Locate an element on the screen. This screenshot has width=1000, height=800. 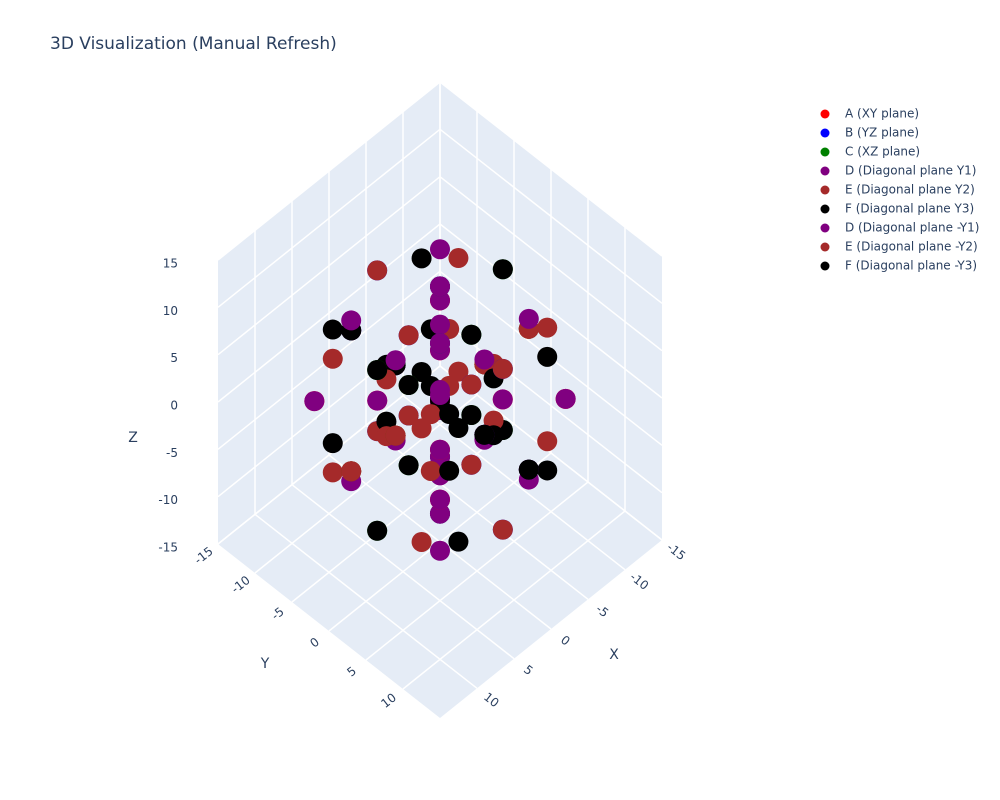
z-axis-title: Z is located at coordinates (133, 438).